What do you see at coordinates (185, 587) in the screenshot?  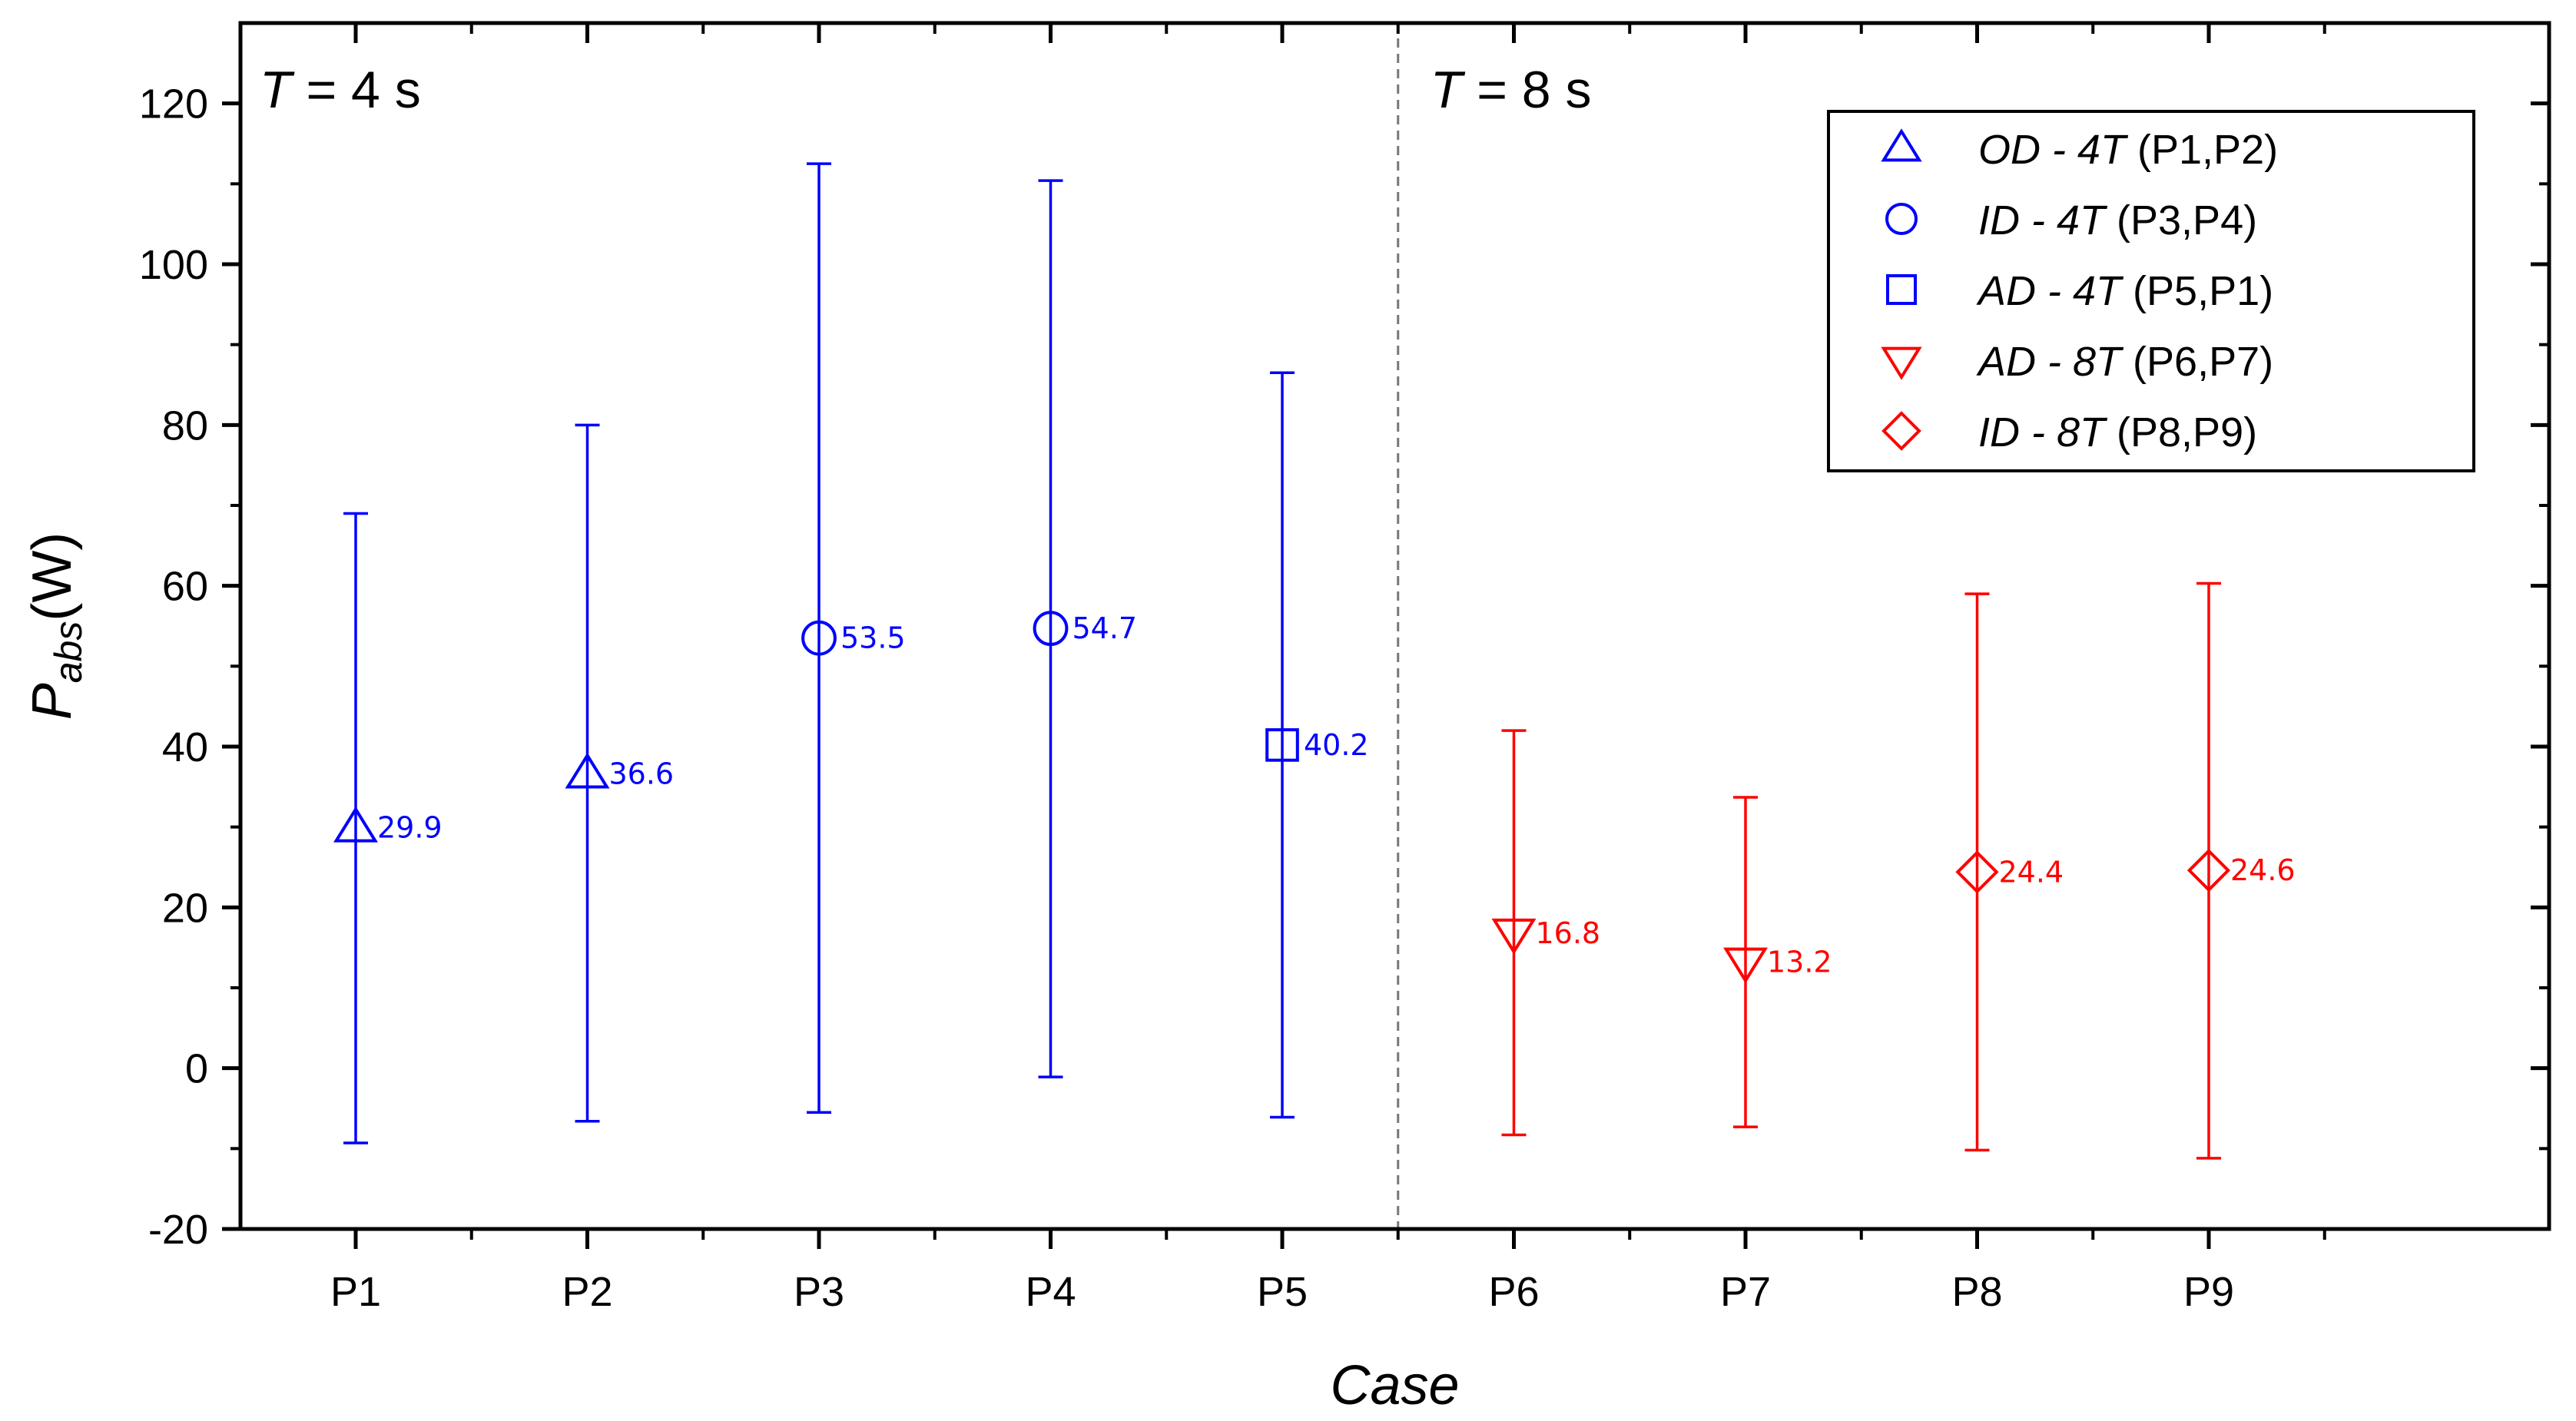 I see `y-tick-label: 60` at bounding box center [185, 587].